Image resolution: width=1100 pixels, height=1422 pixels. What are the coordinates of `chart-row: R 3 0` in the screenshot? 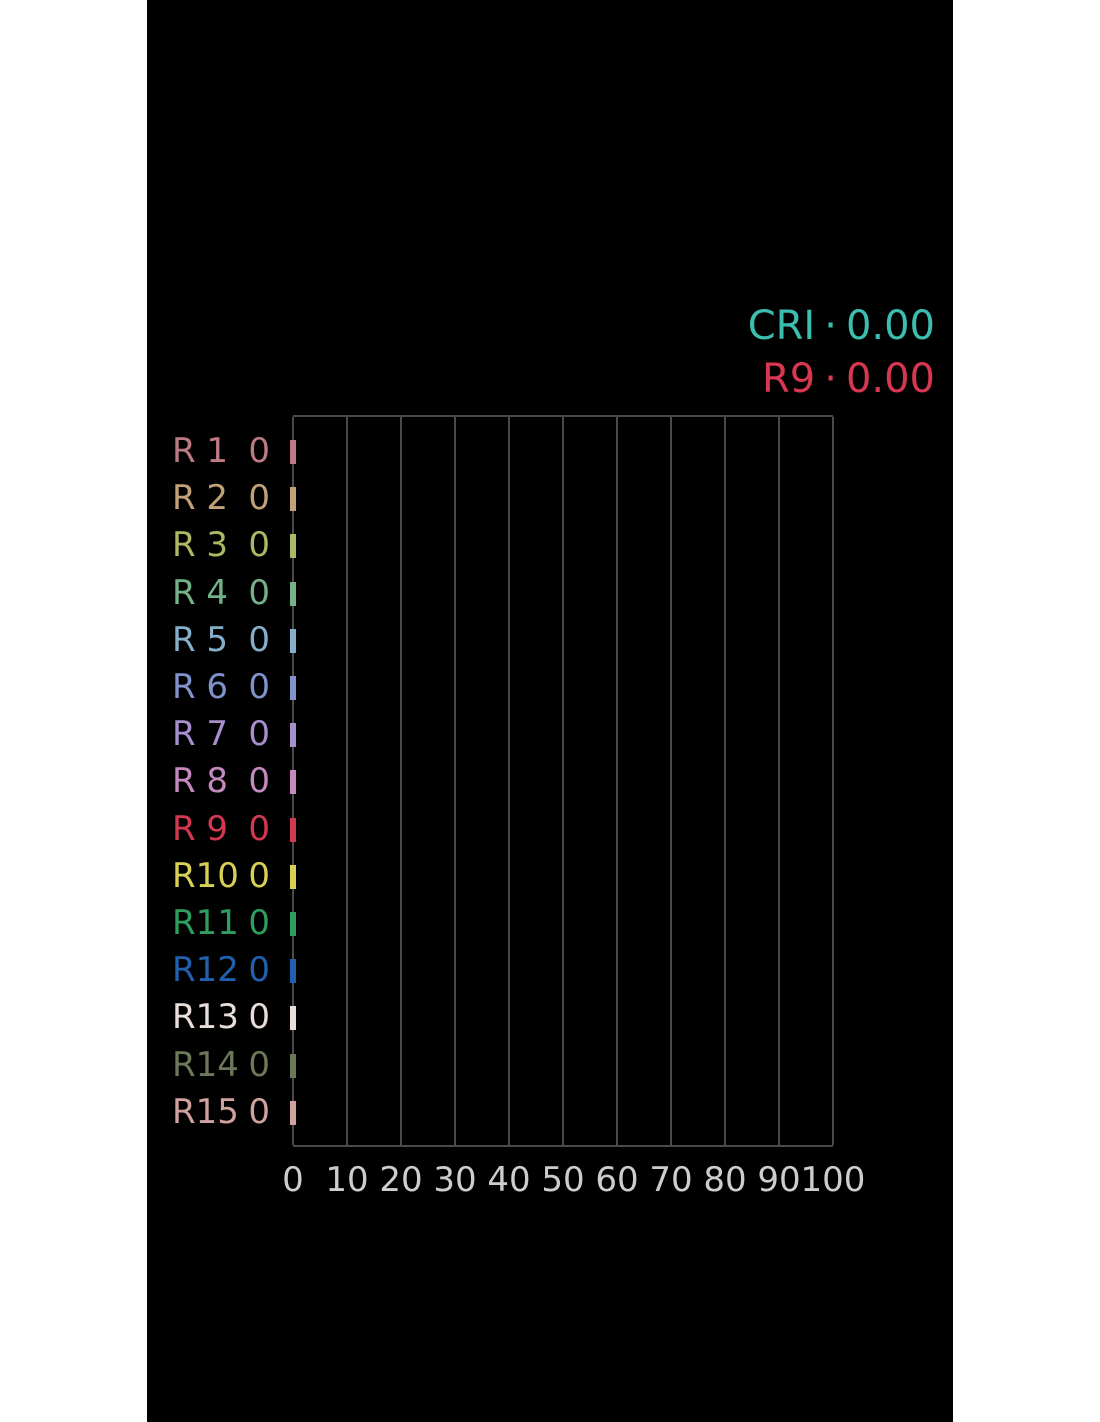 It's located at (227, 546).